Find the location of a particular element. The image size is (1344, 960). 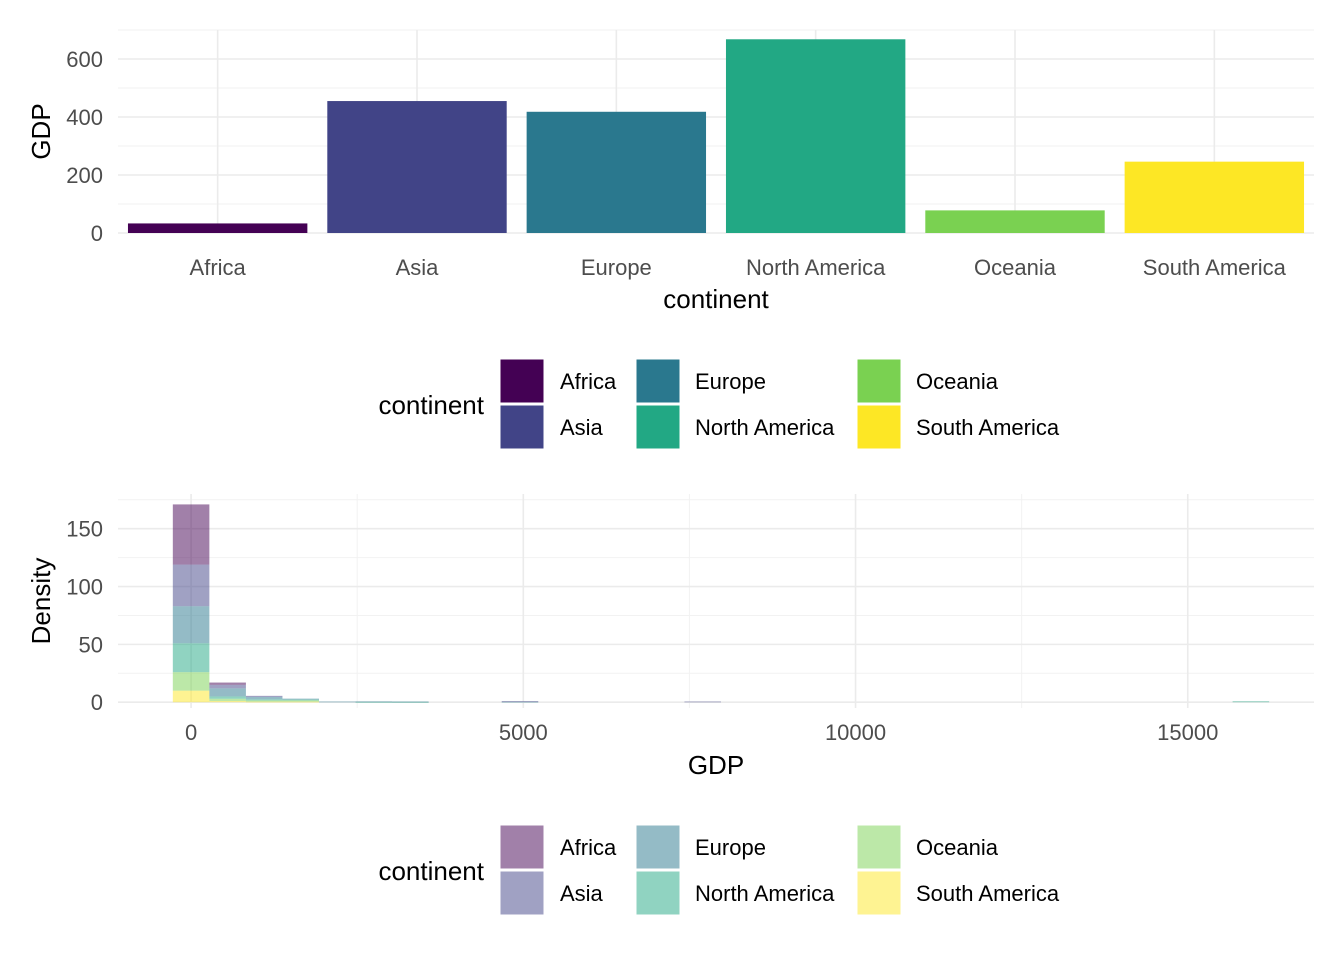

y-tick-label: 100 is located at coordinates (84, 587).